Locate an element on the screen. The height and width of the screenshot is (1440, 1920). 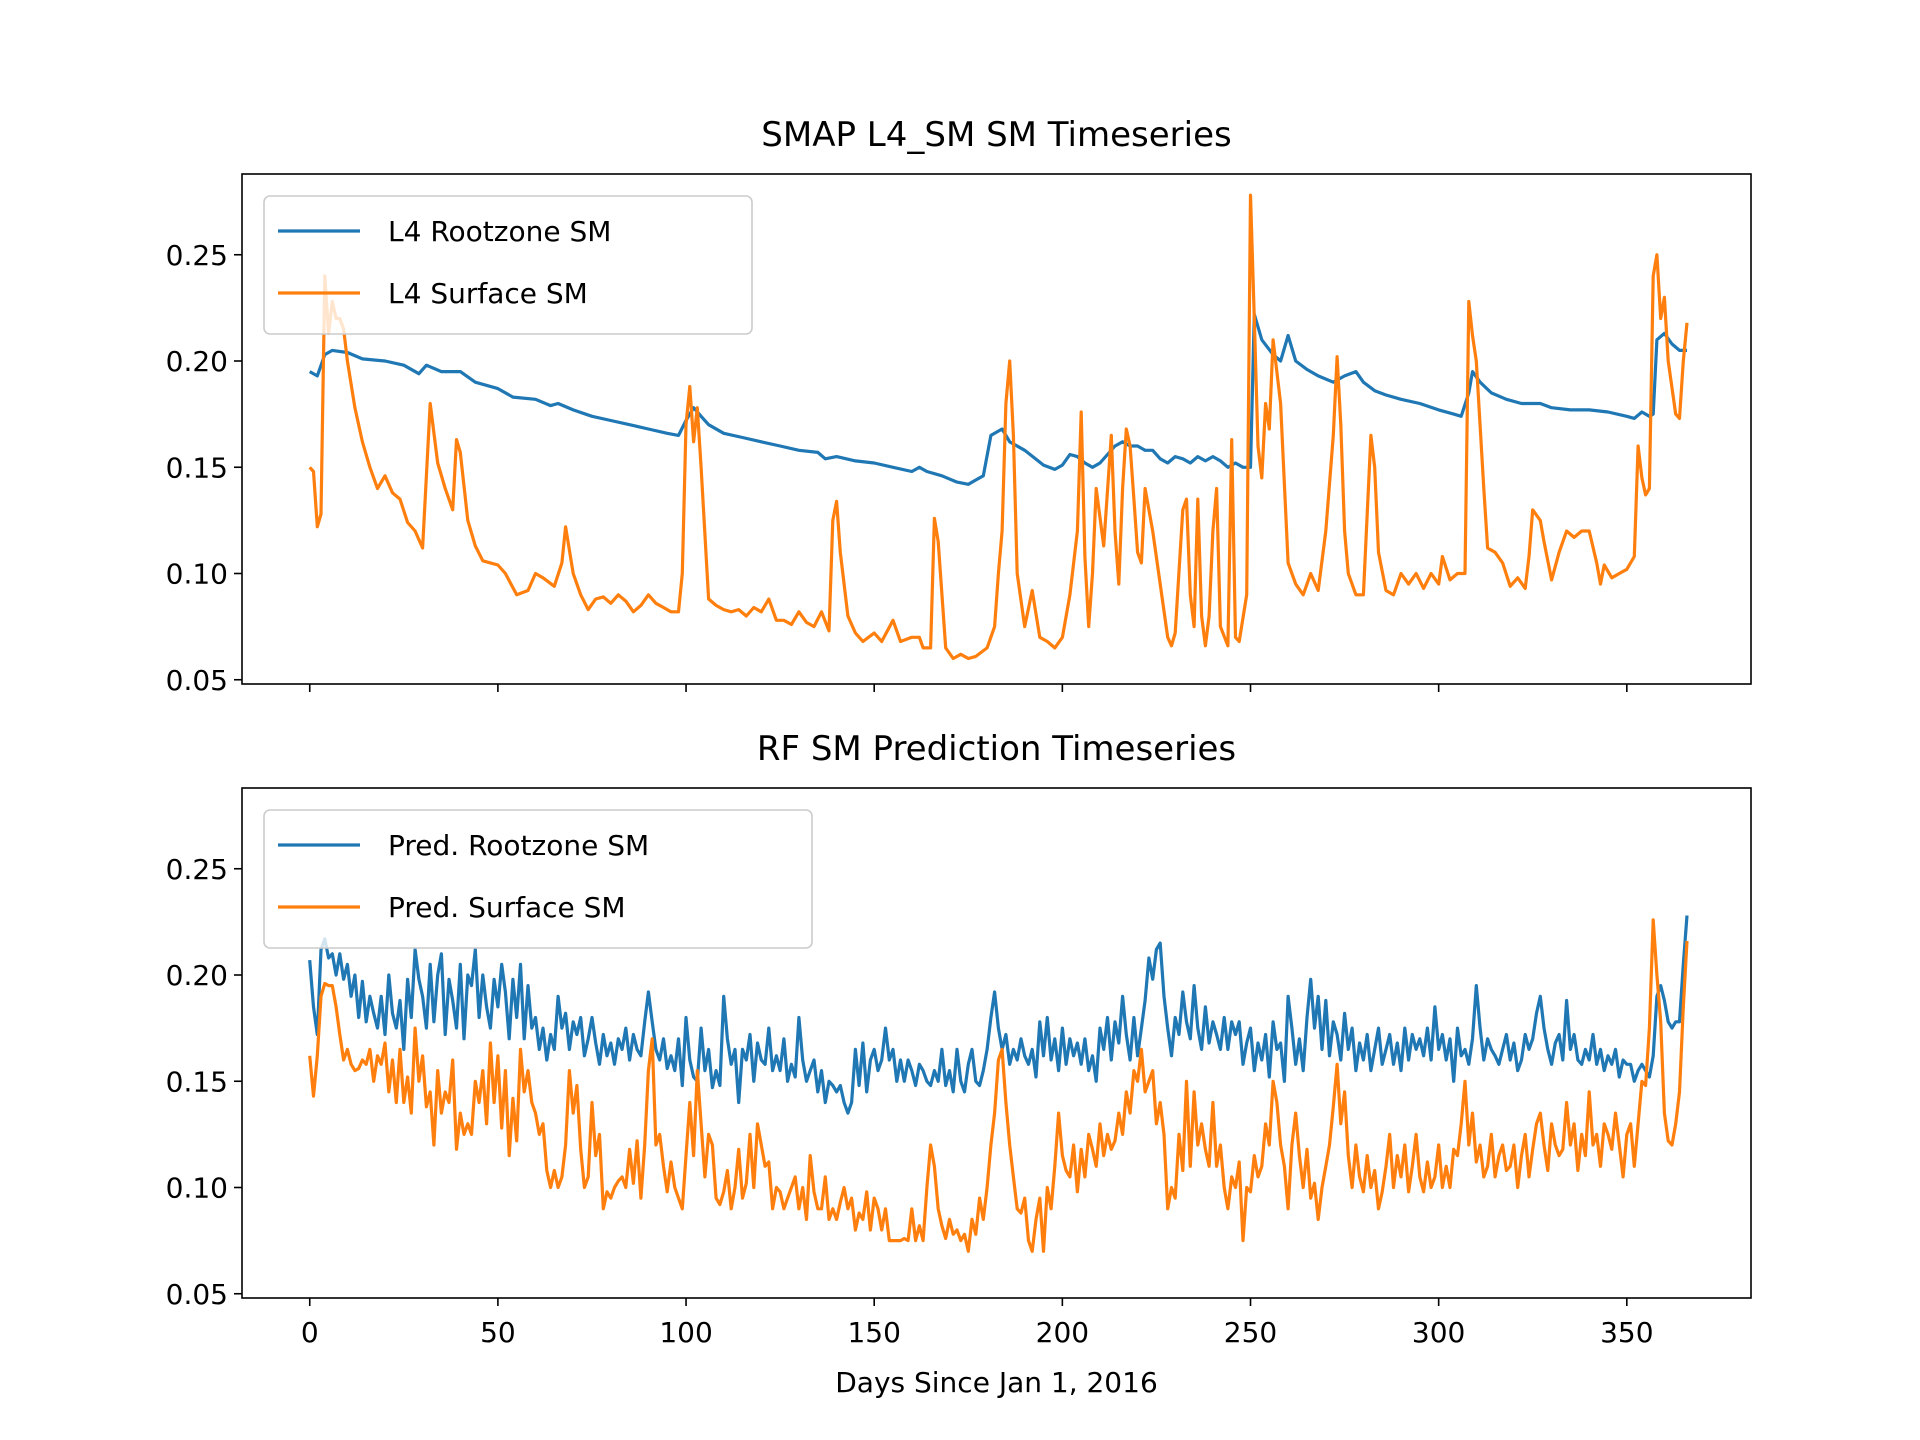
x-tick-label: 100 is located at coordinates (685, 1332).